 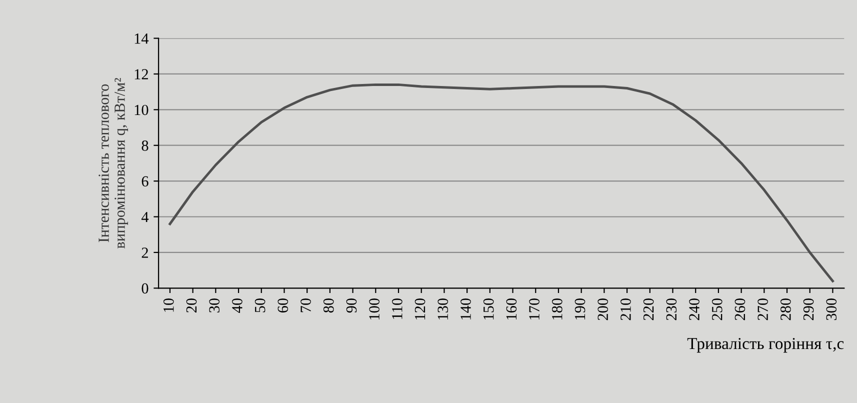 What do you see at coordinates (260, 305) in the screenshot?
I see `x-tick-label: 50` at bounding box center [260, 305].